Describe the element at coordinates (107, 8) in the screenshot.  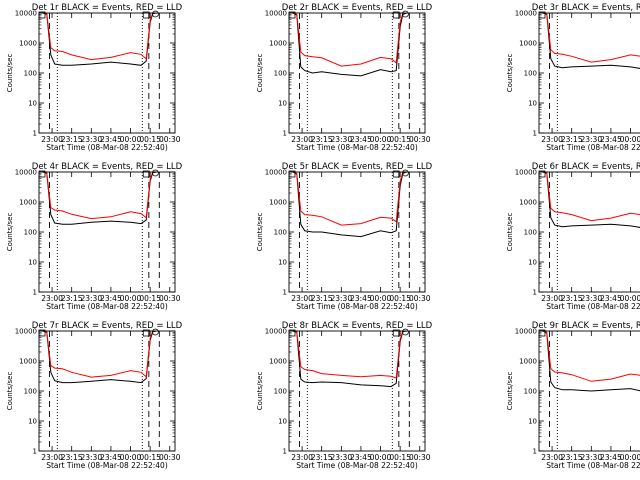
I see `panel-title: Det 1r BLACK = Events, RED = LLD` at that location.